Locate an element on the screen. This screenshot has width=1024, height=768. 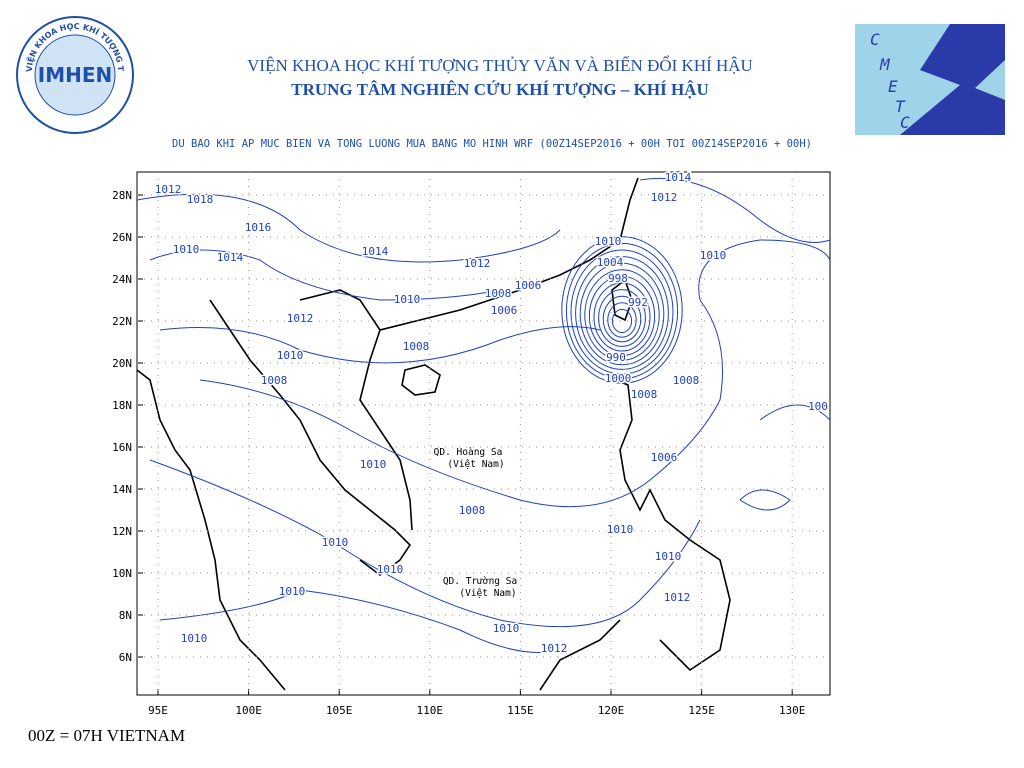
lat-label: 18N is located at coordinates (122, 405).